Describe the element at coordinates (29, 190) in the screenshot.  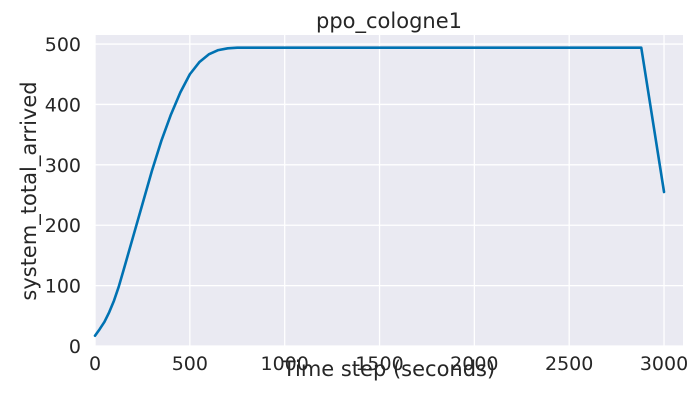
I see `y-axis-label: system_total_arrived` at that location.